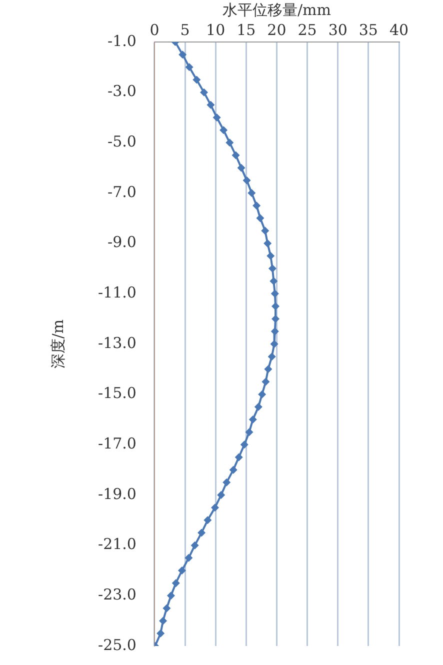 The width and height of the screenshot is (443, 665). What do you see at coordinates (276, 29) in the screenshot?
I see `x-tick-label: 20` at bounding box center [276, 29].